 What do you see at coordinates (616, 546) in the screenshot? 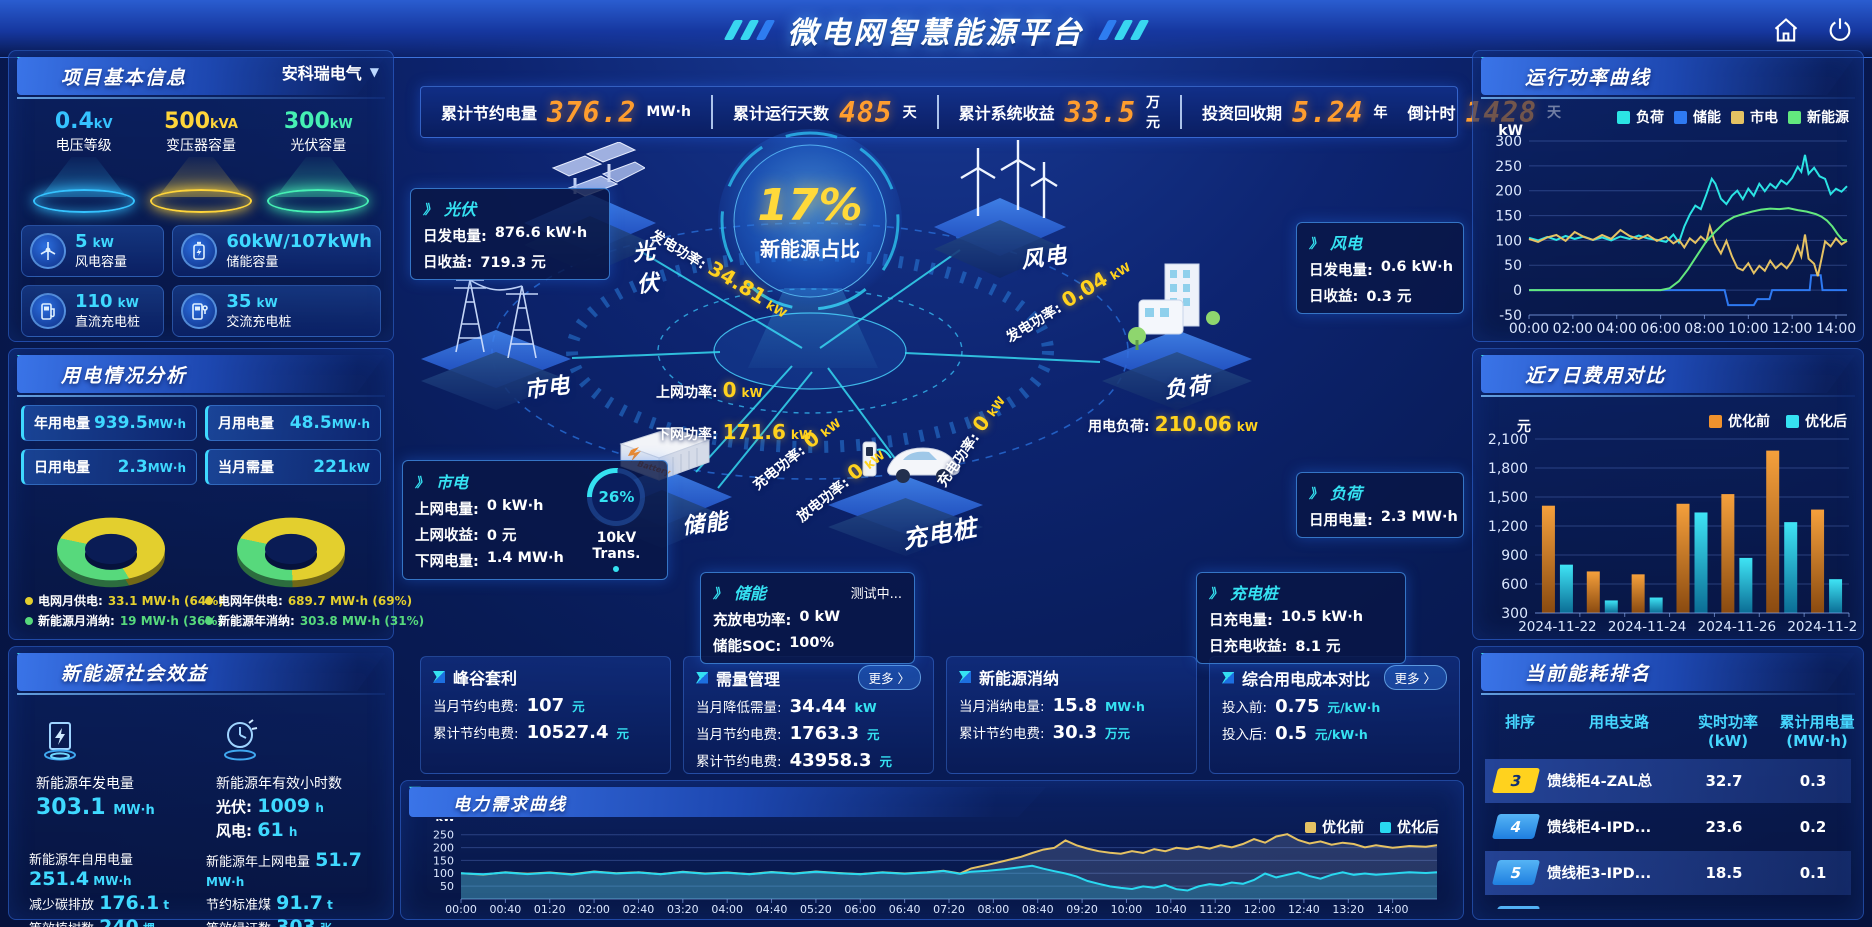
I see `transformer-gauge-label: 10kV Trans.` at bounding box center [616, 546].